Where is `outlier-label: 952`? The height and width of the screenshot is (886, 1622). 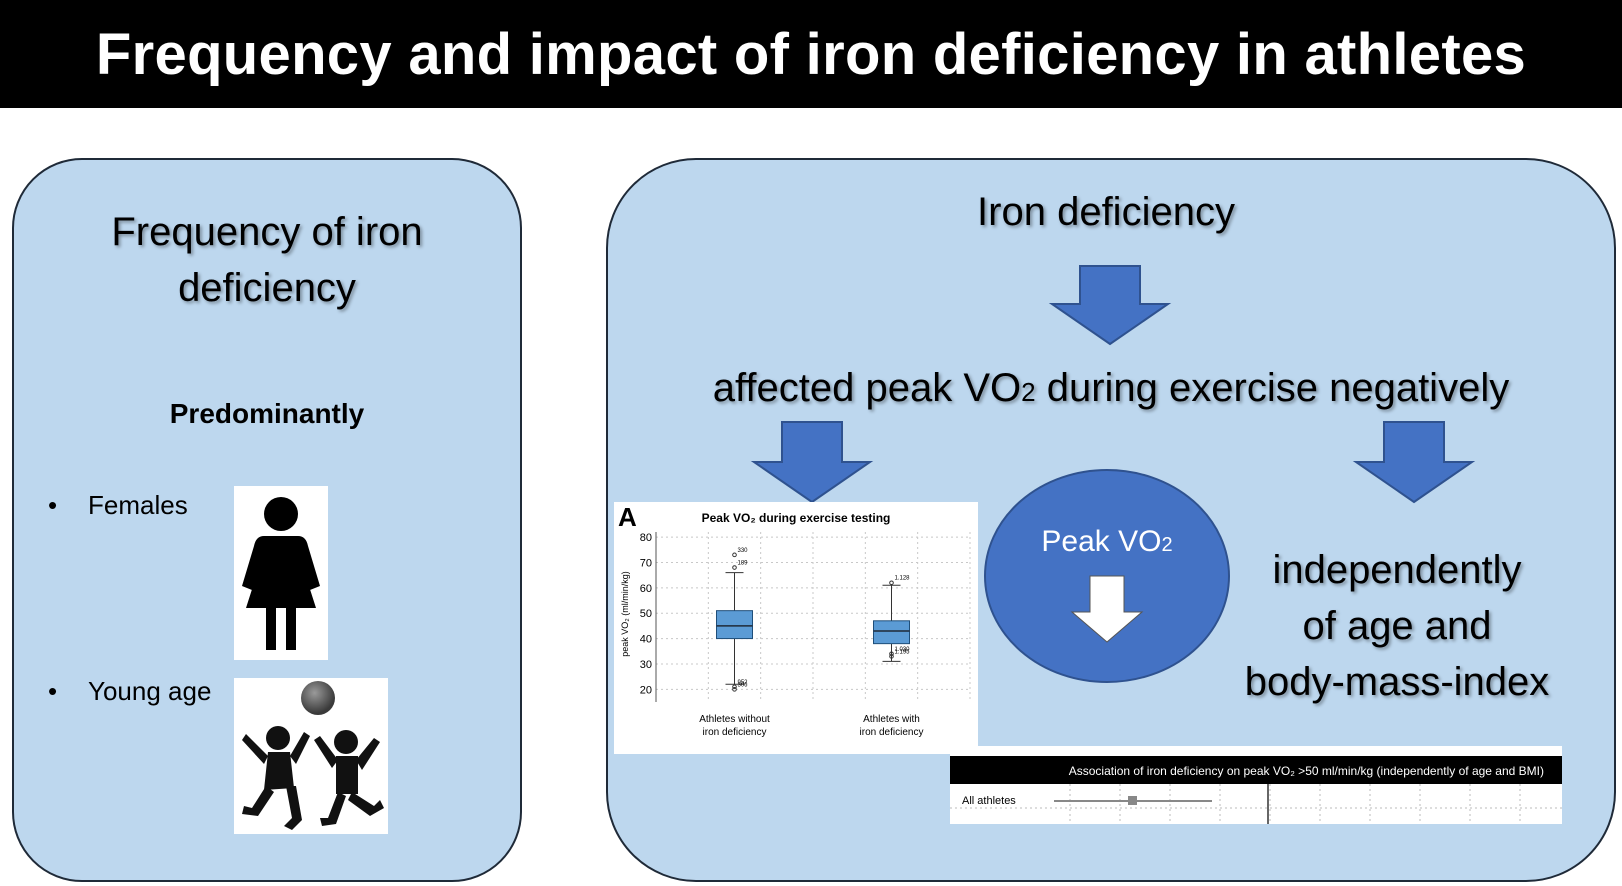 outlier-label: 952 is located at coordinates (743, 683).